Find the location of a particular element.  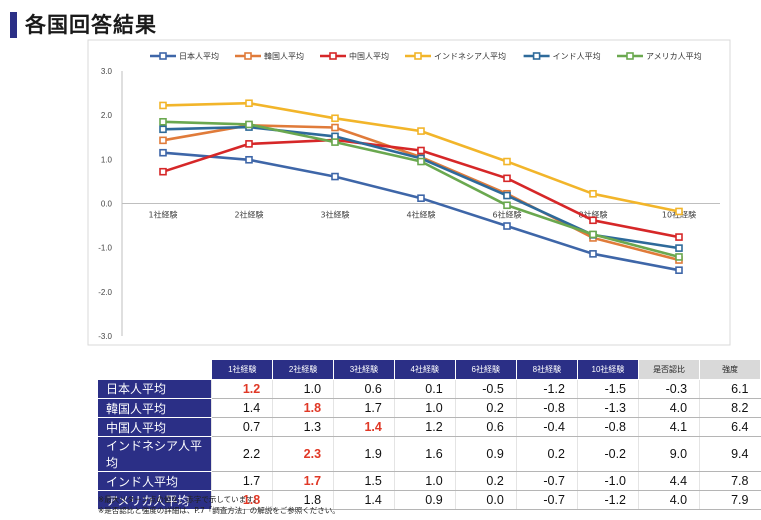

table-row: アメリカ人平均 1.8 1.8 1.4 0.9 0.0 -0.7 -1.2 4.0 7.9 is located at coordinates (429, 500).